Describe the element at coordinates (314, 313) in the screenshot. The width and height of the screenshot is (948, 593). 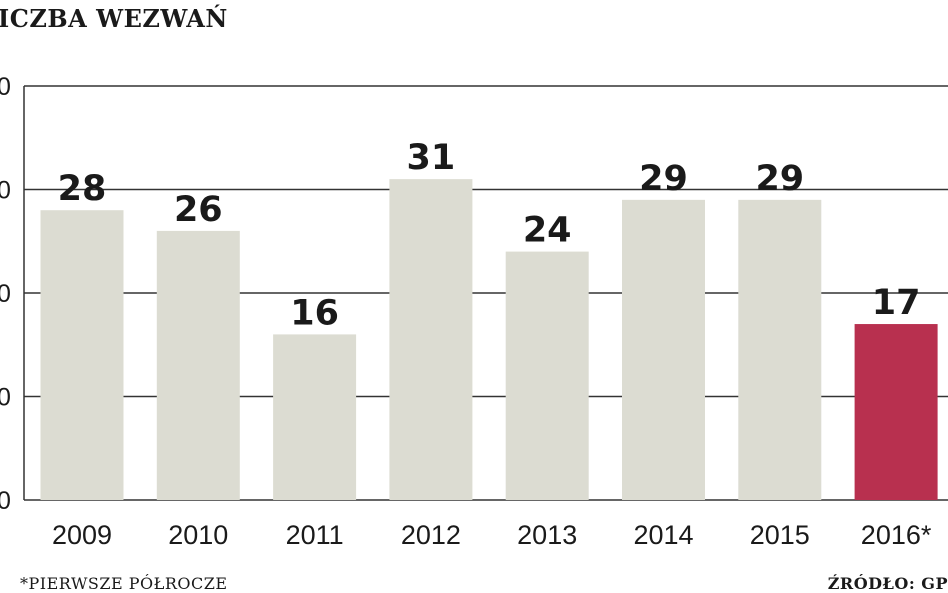
I see `data-label: 16` at that location.